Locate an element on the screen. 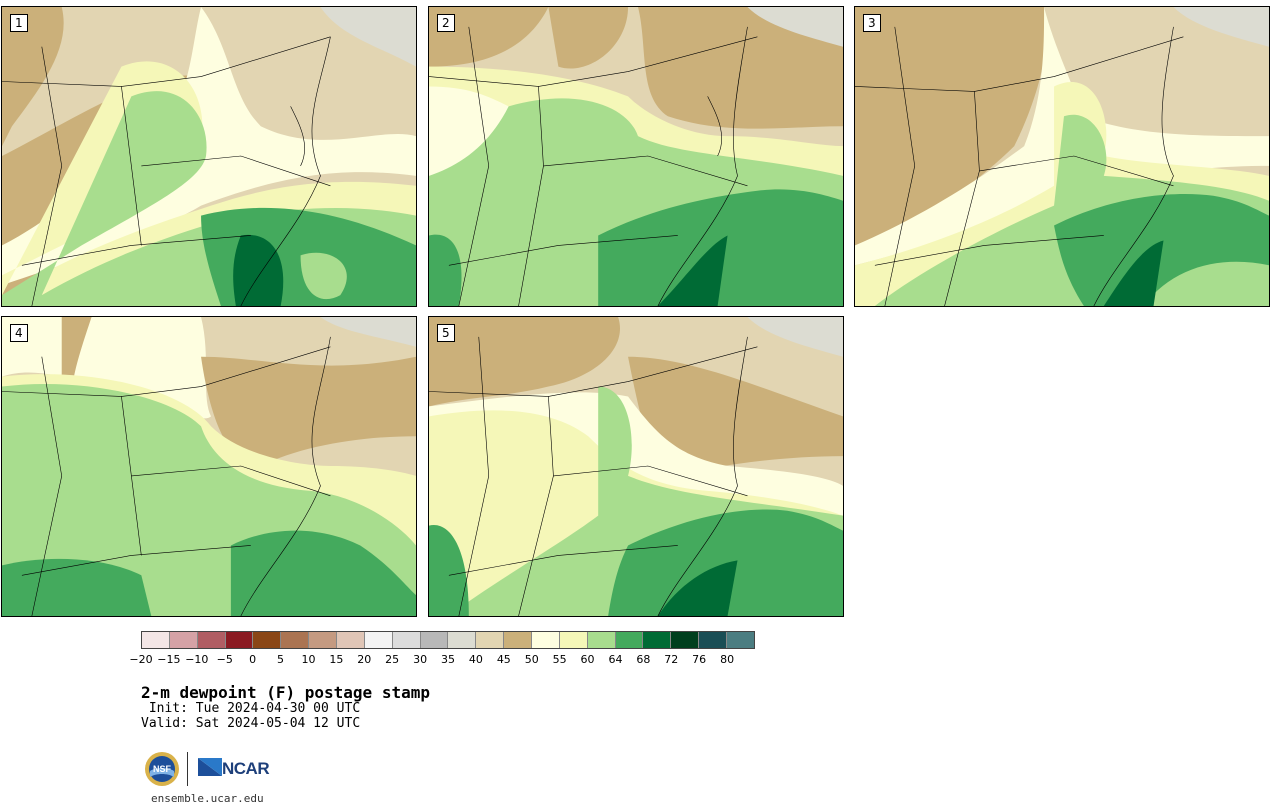 The image size is (1280, 809). ensemble-member-panel-5: 5 is located at coordinates (636, 466).